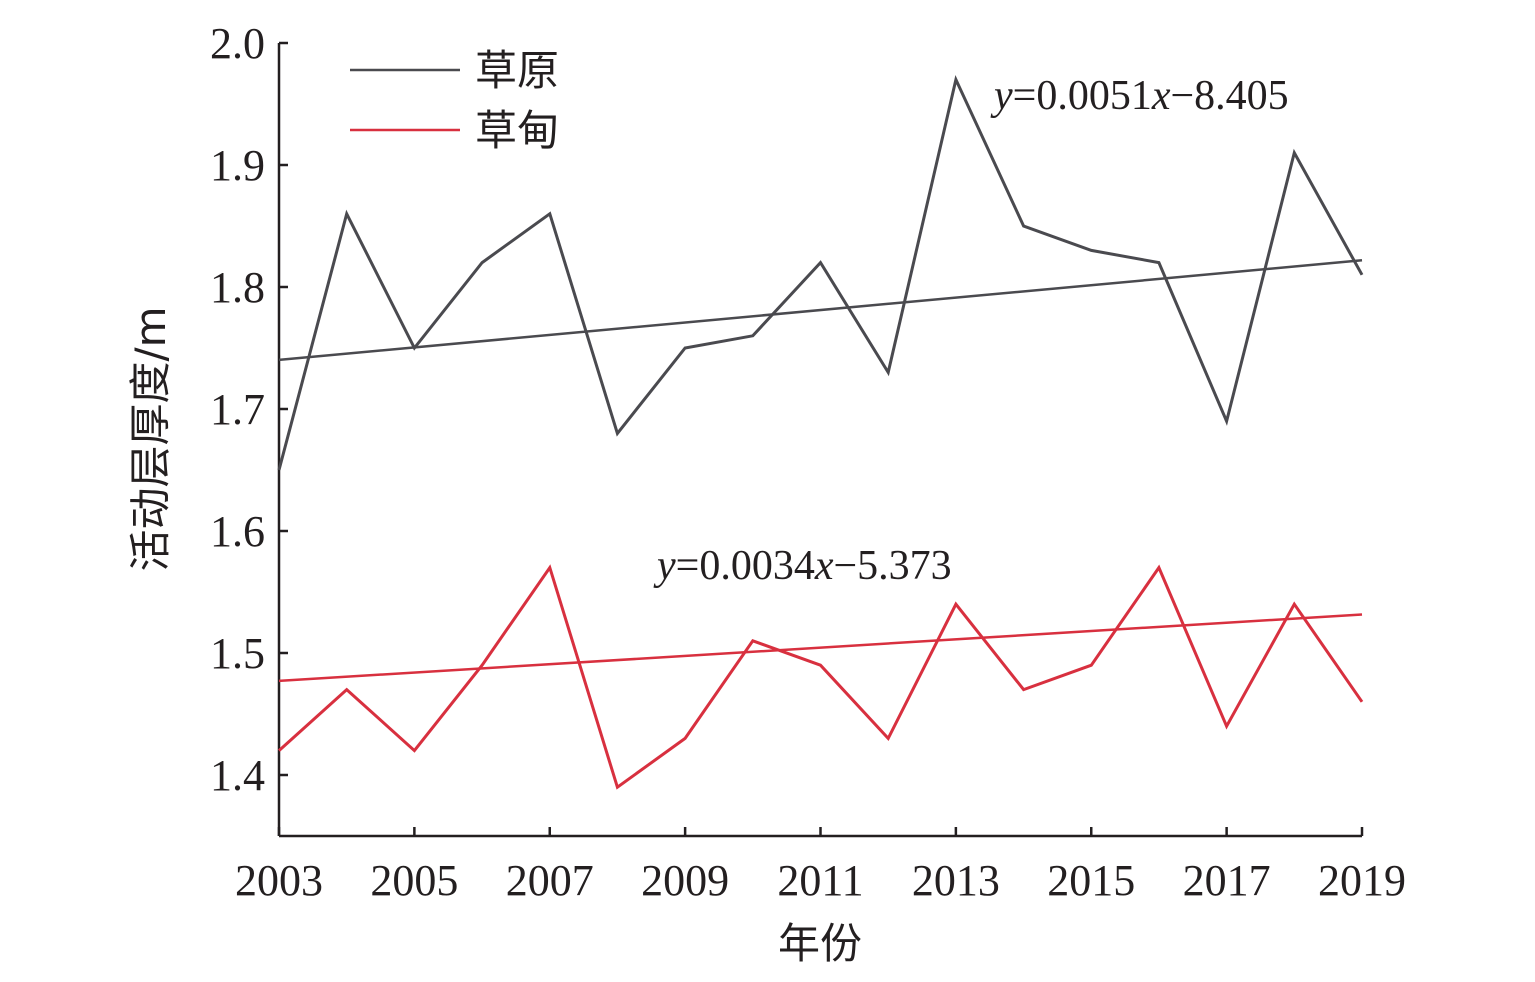  Describe the element at coordinates (237, 531) in the screenshot. I see `y-tick-label: 1.6` at that location.